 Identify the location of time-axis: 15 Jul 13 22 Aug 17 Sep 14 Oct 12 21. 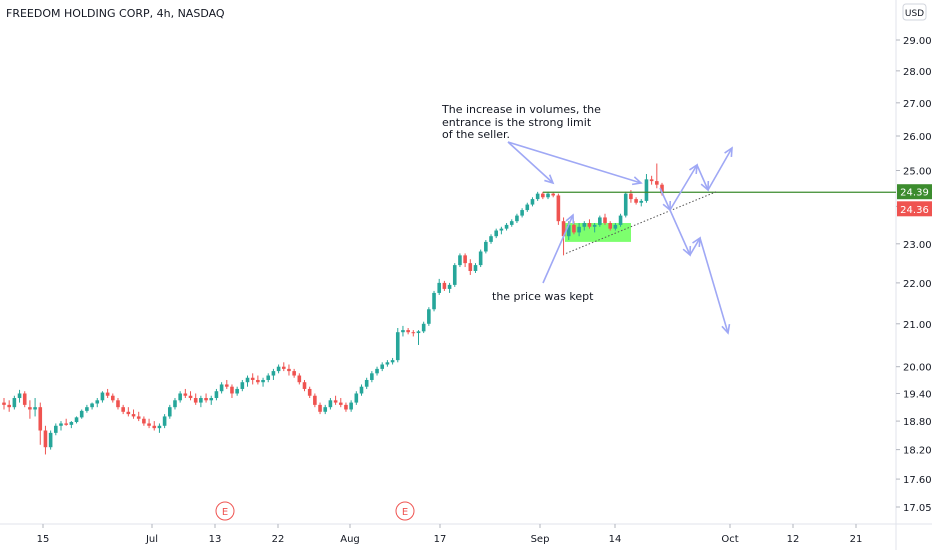
(450, 534).